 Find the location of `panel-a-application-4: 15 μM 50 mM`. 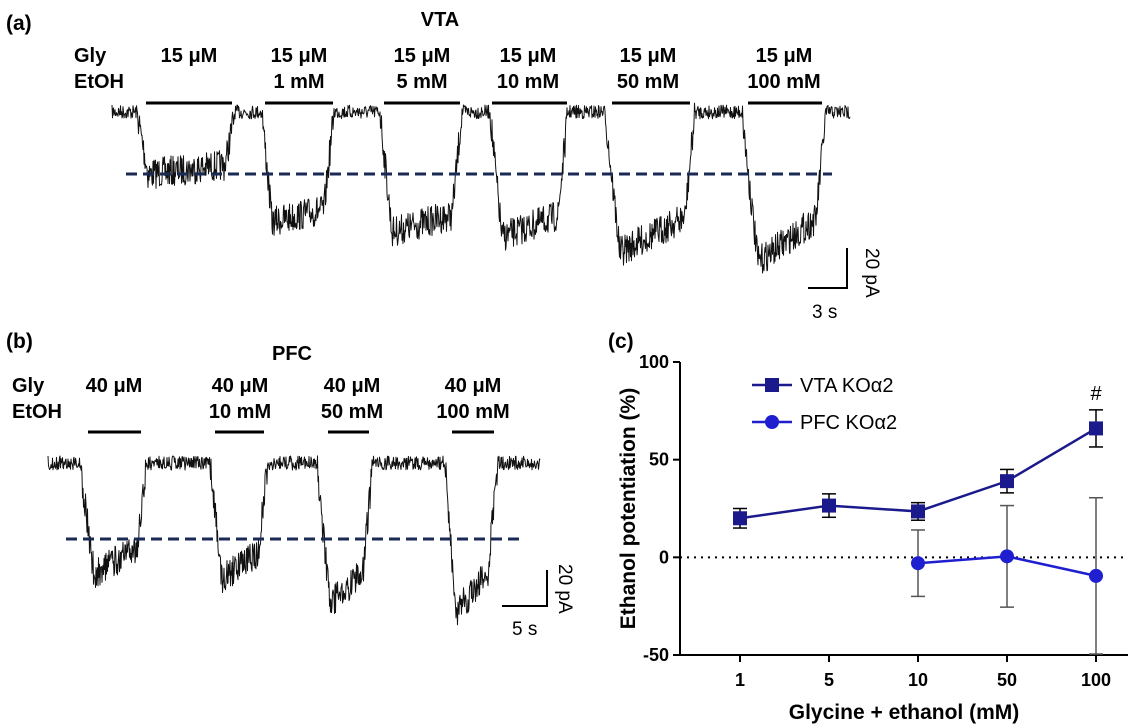

panel-a-application-4: 15 μM 50 mM is located at coordinates (651, 75).